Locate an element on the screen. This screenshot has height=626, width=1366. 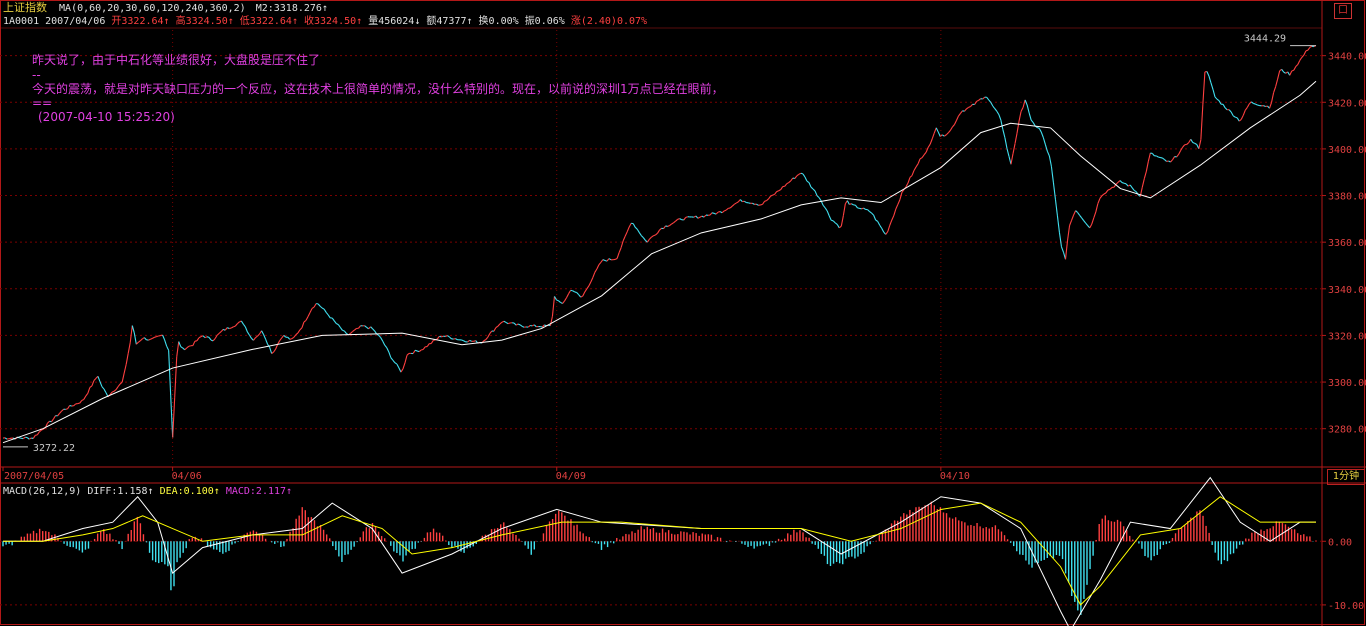
restore-button: 口 is located at coordinates (1343, 11).